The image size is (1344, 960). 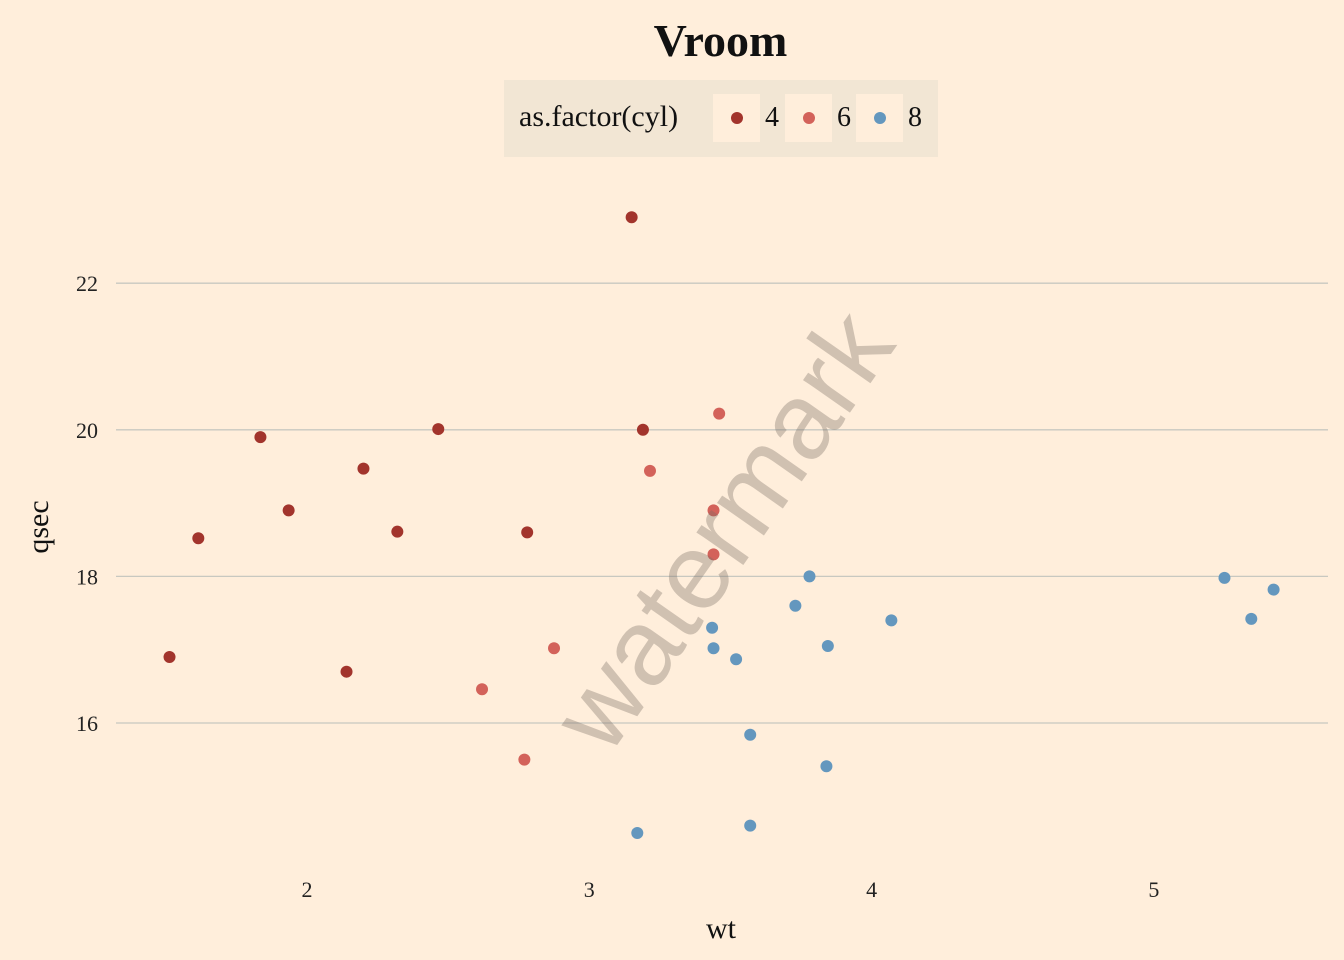 I want to click on x-tick-label-2: 2, so click(x=307, y=889).